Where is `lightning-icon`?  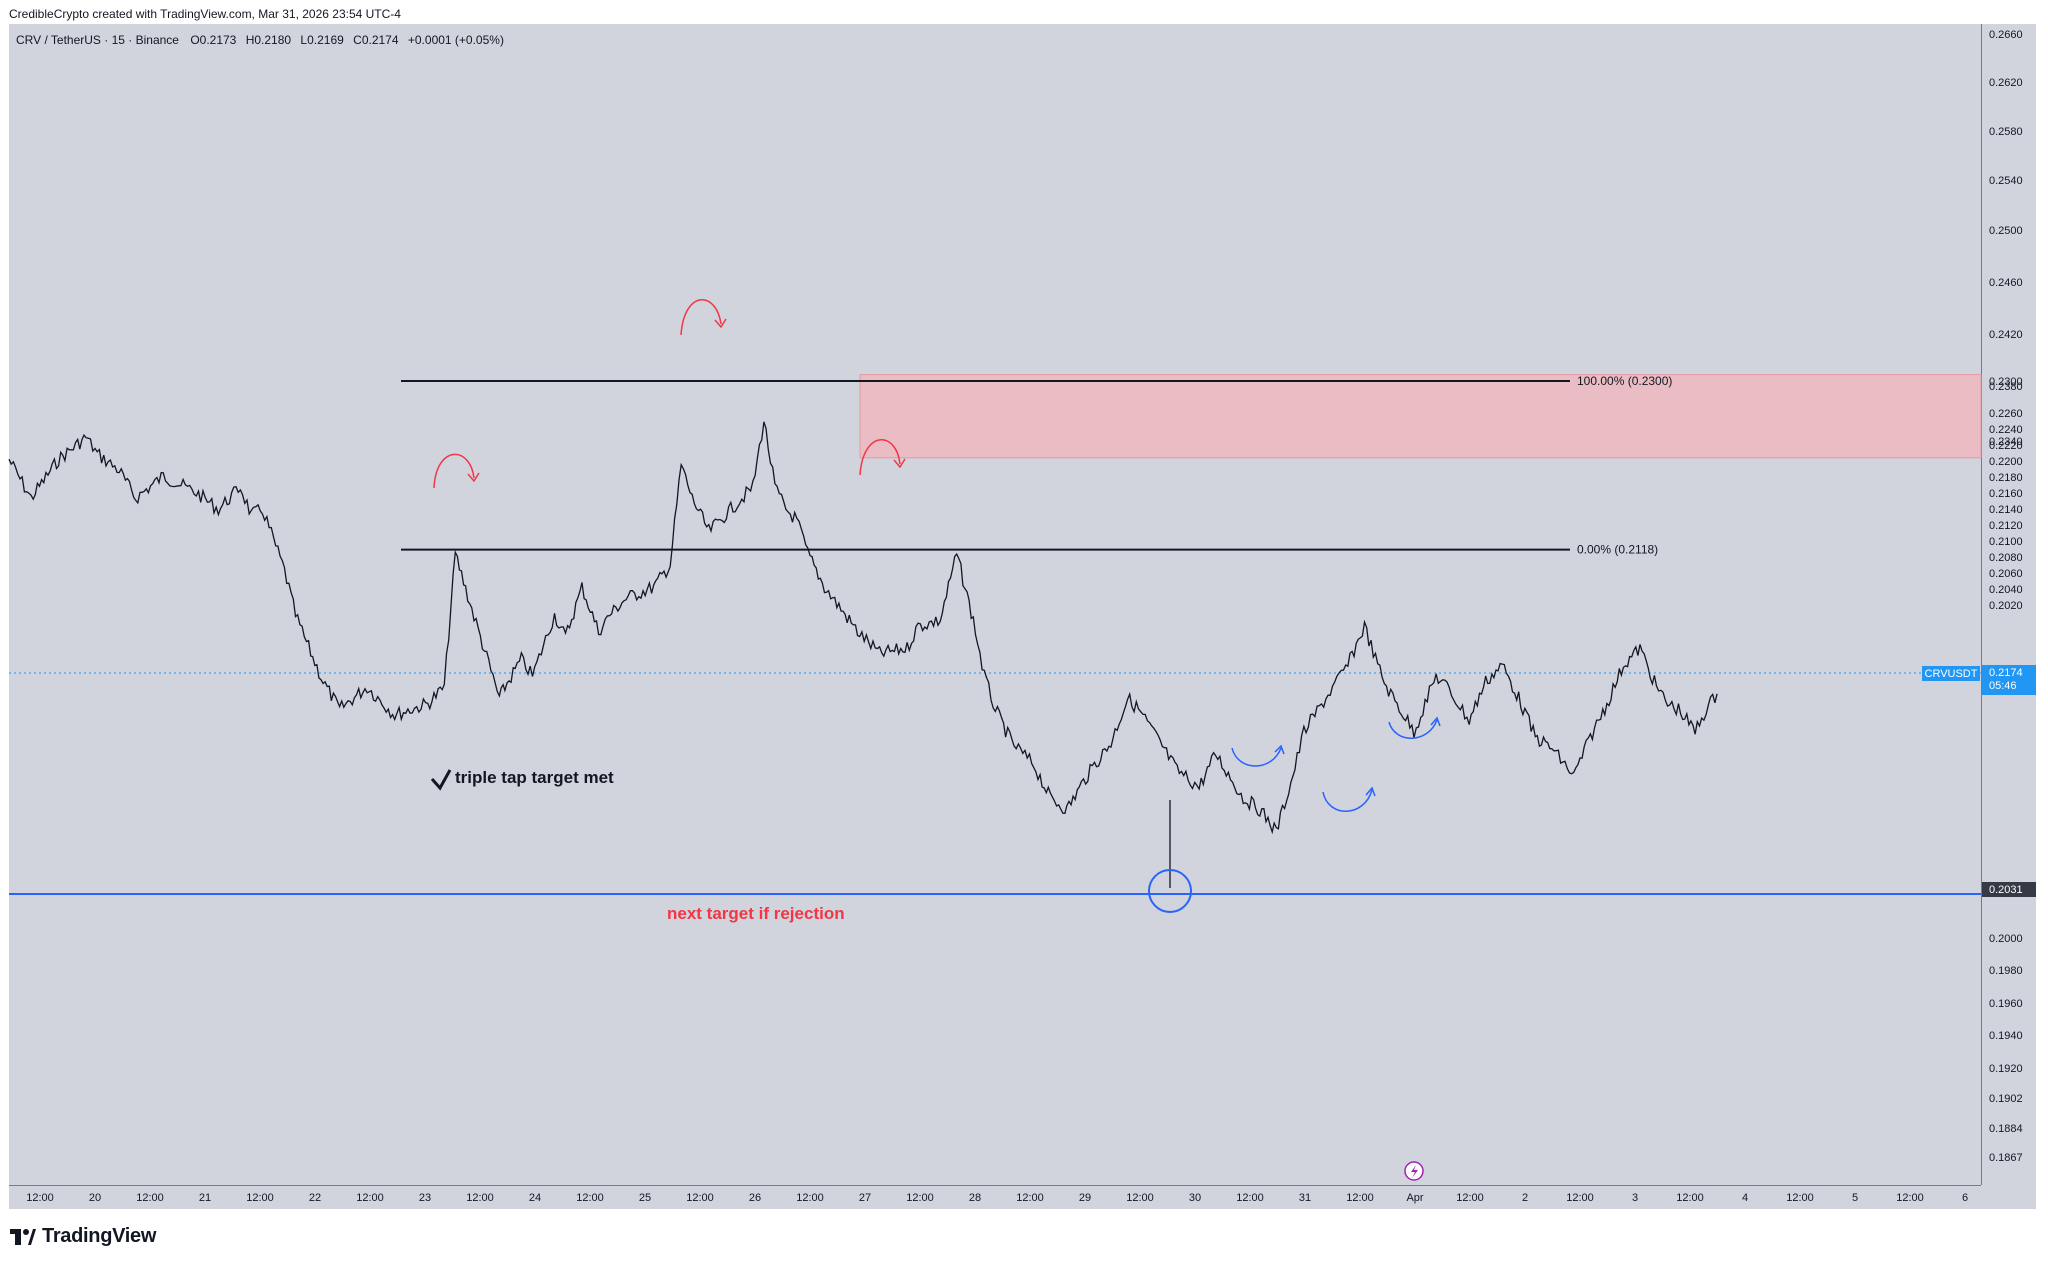 lightning-icon is located at coordinates (1414, 1171).